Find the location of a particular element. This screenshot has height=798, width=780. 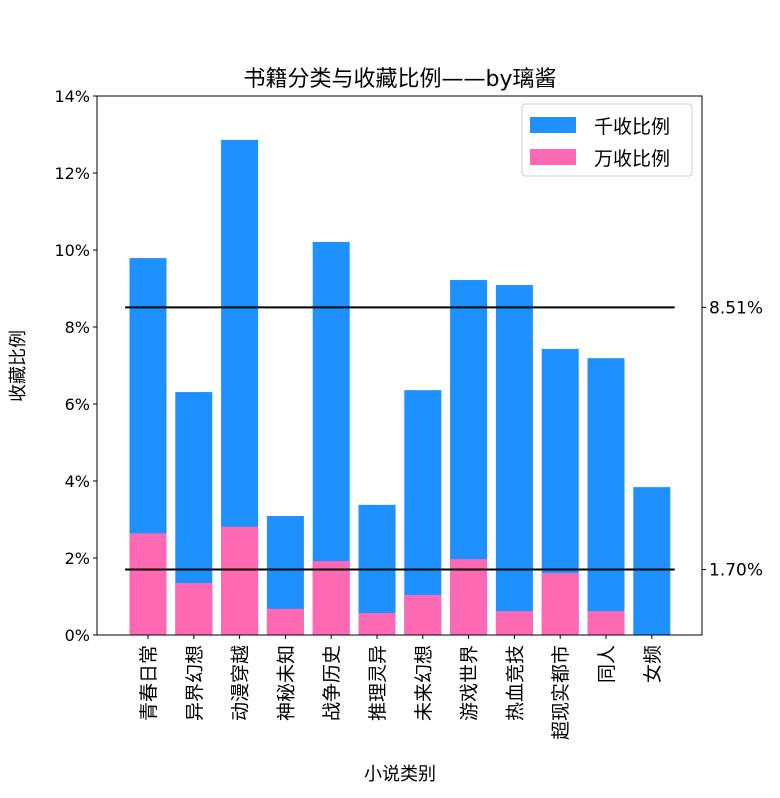

x-tick-label: 青春日常 is located at coordinates (149, 683).